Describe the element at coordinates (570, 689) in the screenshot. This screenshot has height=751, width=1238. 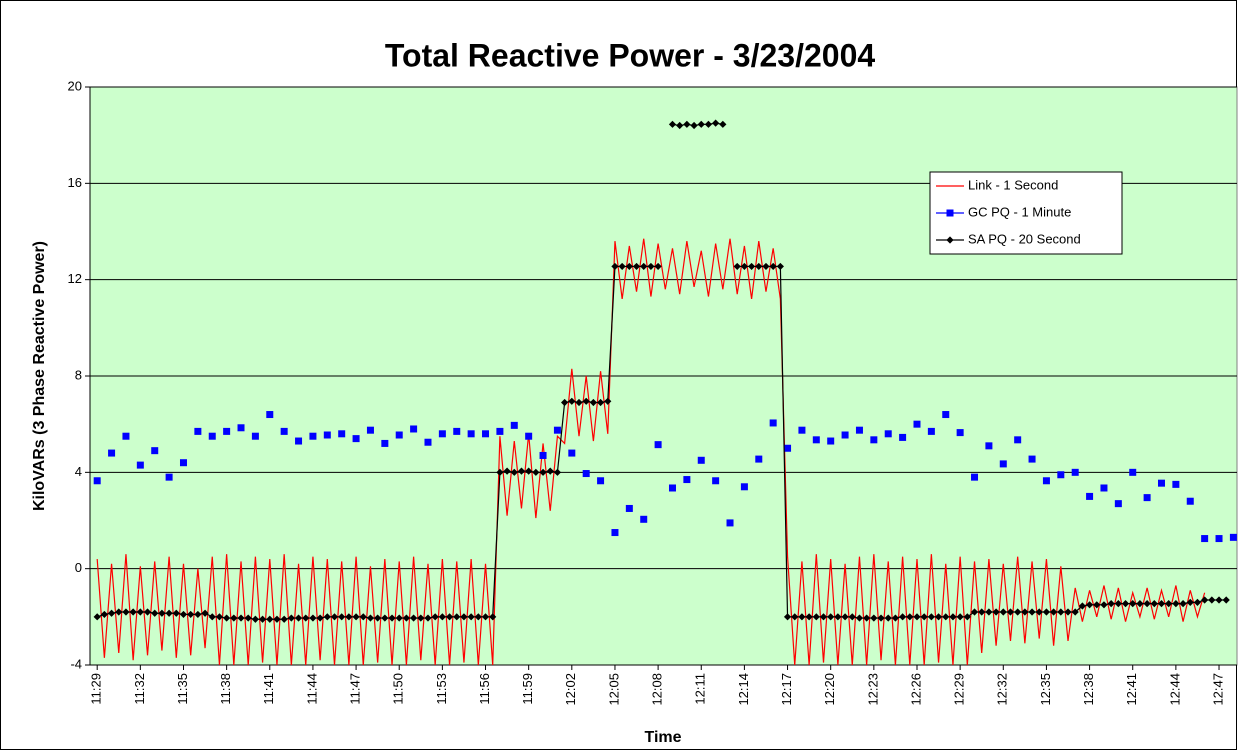
I see `x-tick-label: 12:02` at that location.